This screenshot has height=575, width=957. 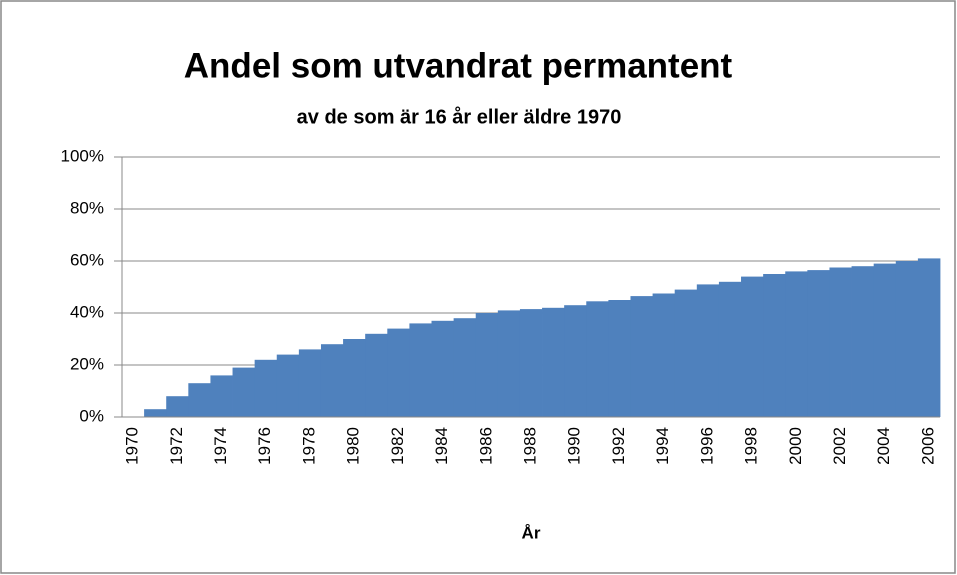 I want to click on y-tick-label: 0%, so click(x=91, y=415).